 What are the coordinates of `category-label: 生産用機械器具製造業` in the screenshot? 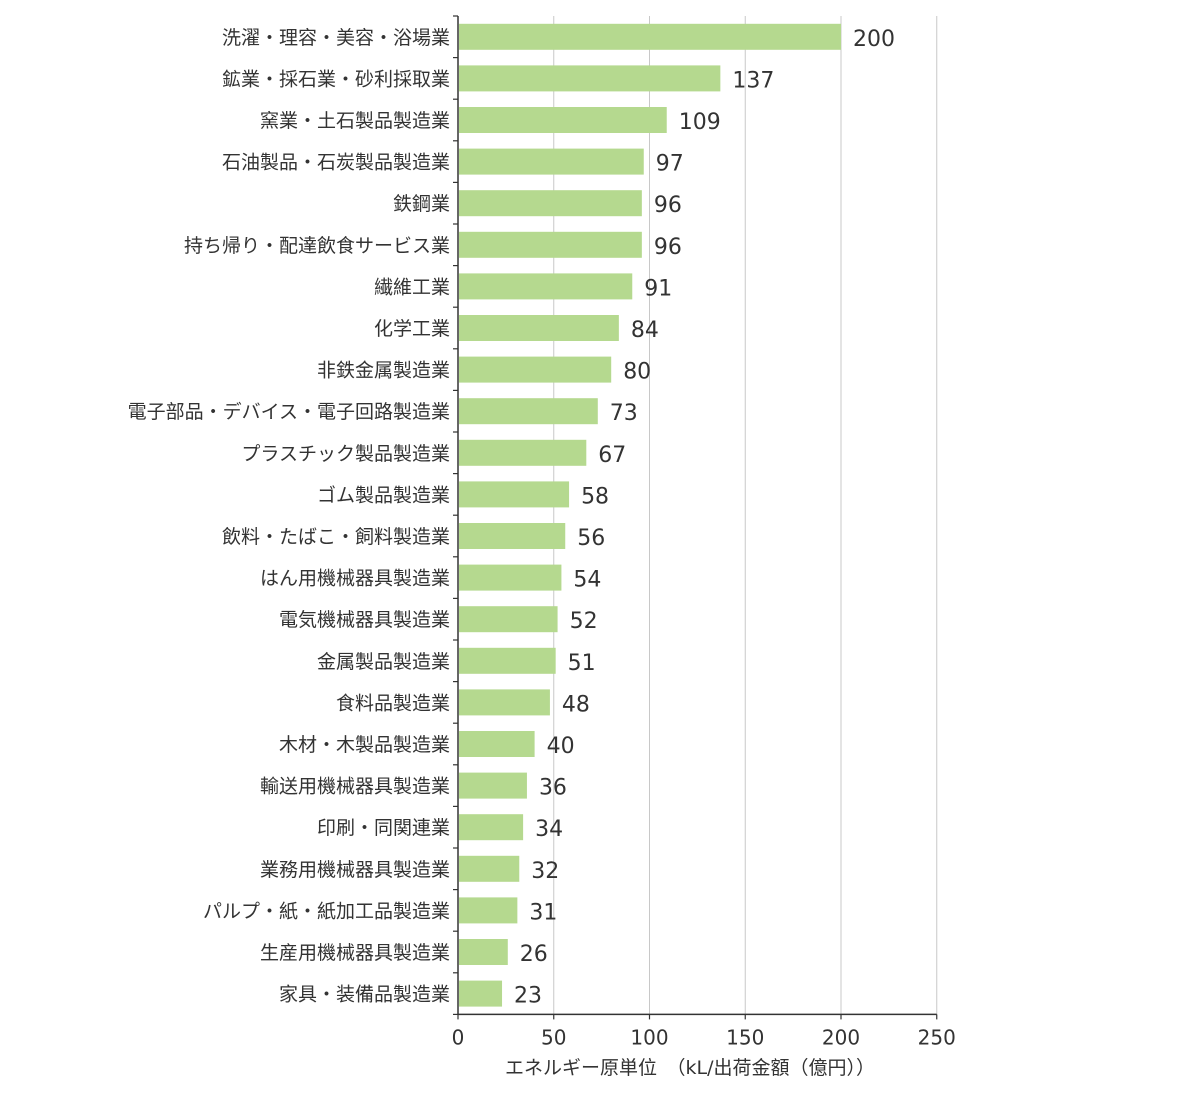 It's located at (355, 953).